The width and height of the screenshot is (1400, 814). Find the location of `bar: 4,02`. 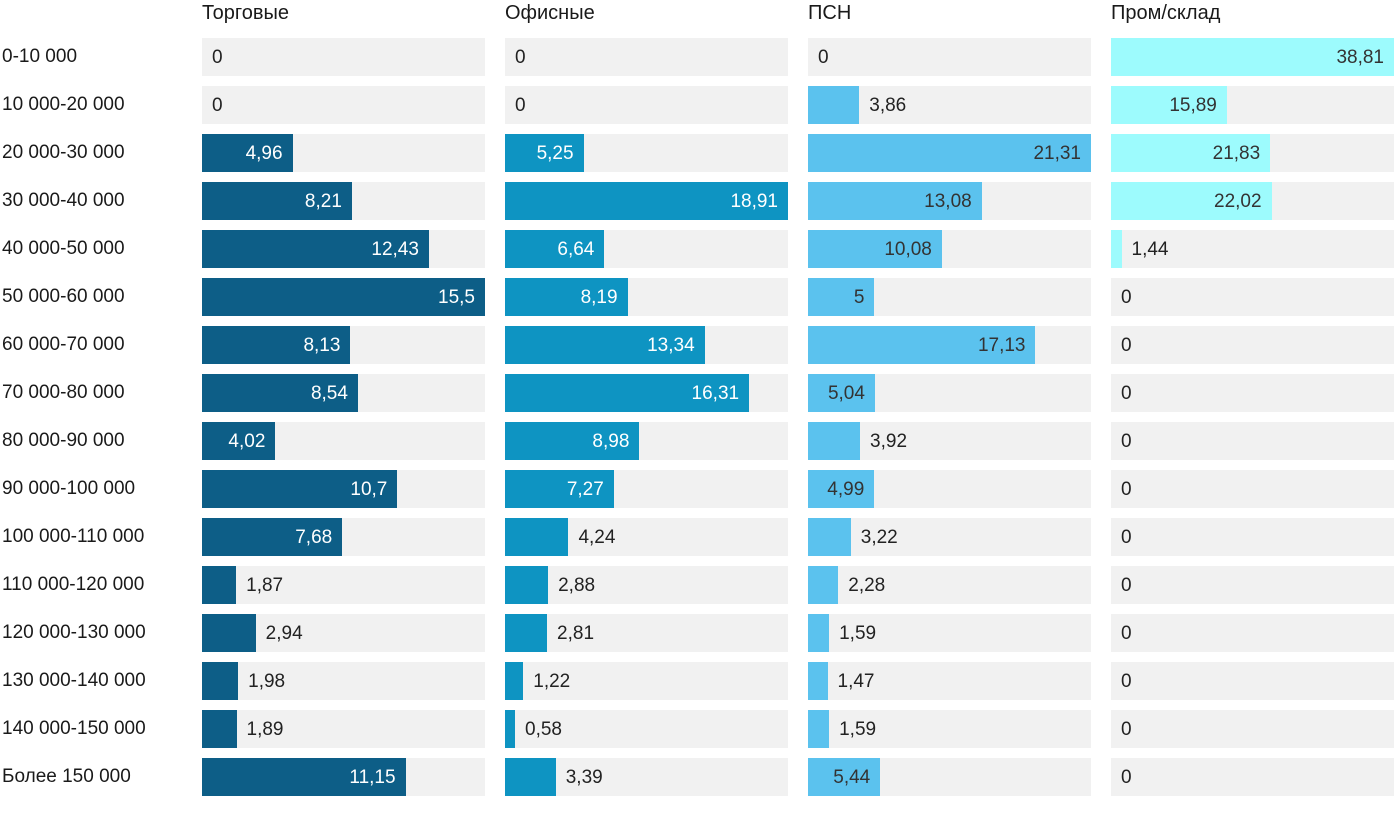

bar: 4,02 is located at coordinates (239, 441).